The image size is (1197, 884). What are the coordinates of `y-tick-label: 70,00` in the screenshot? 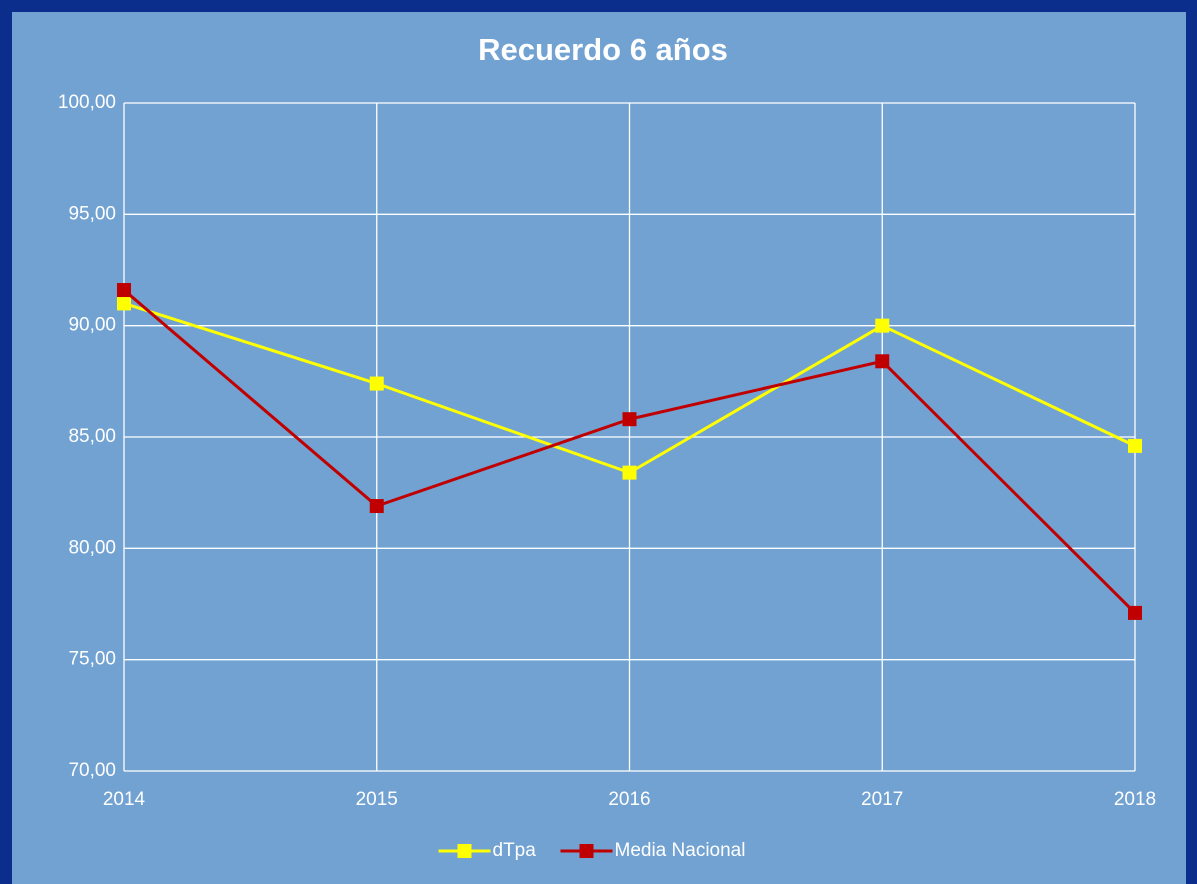 It's located at (92, 770).